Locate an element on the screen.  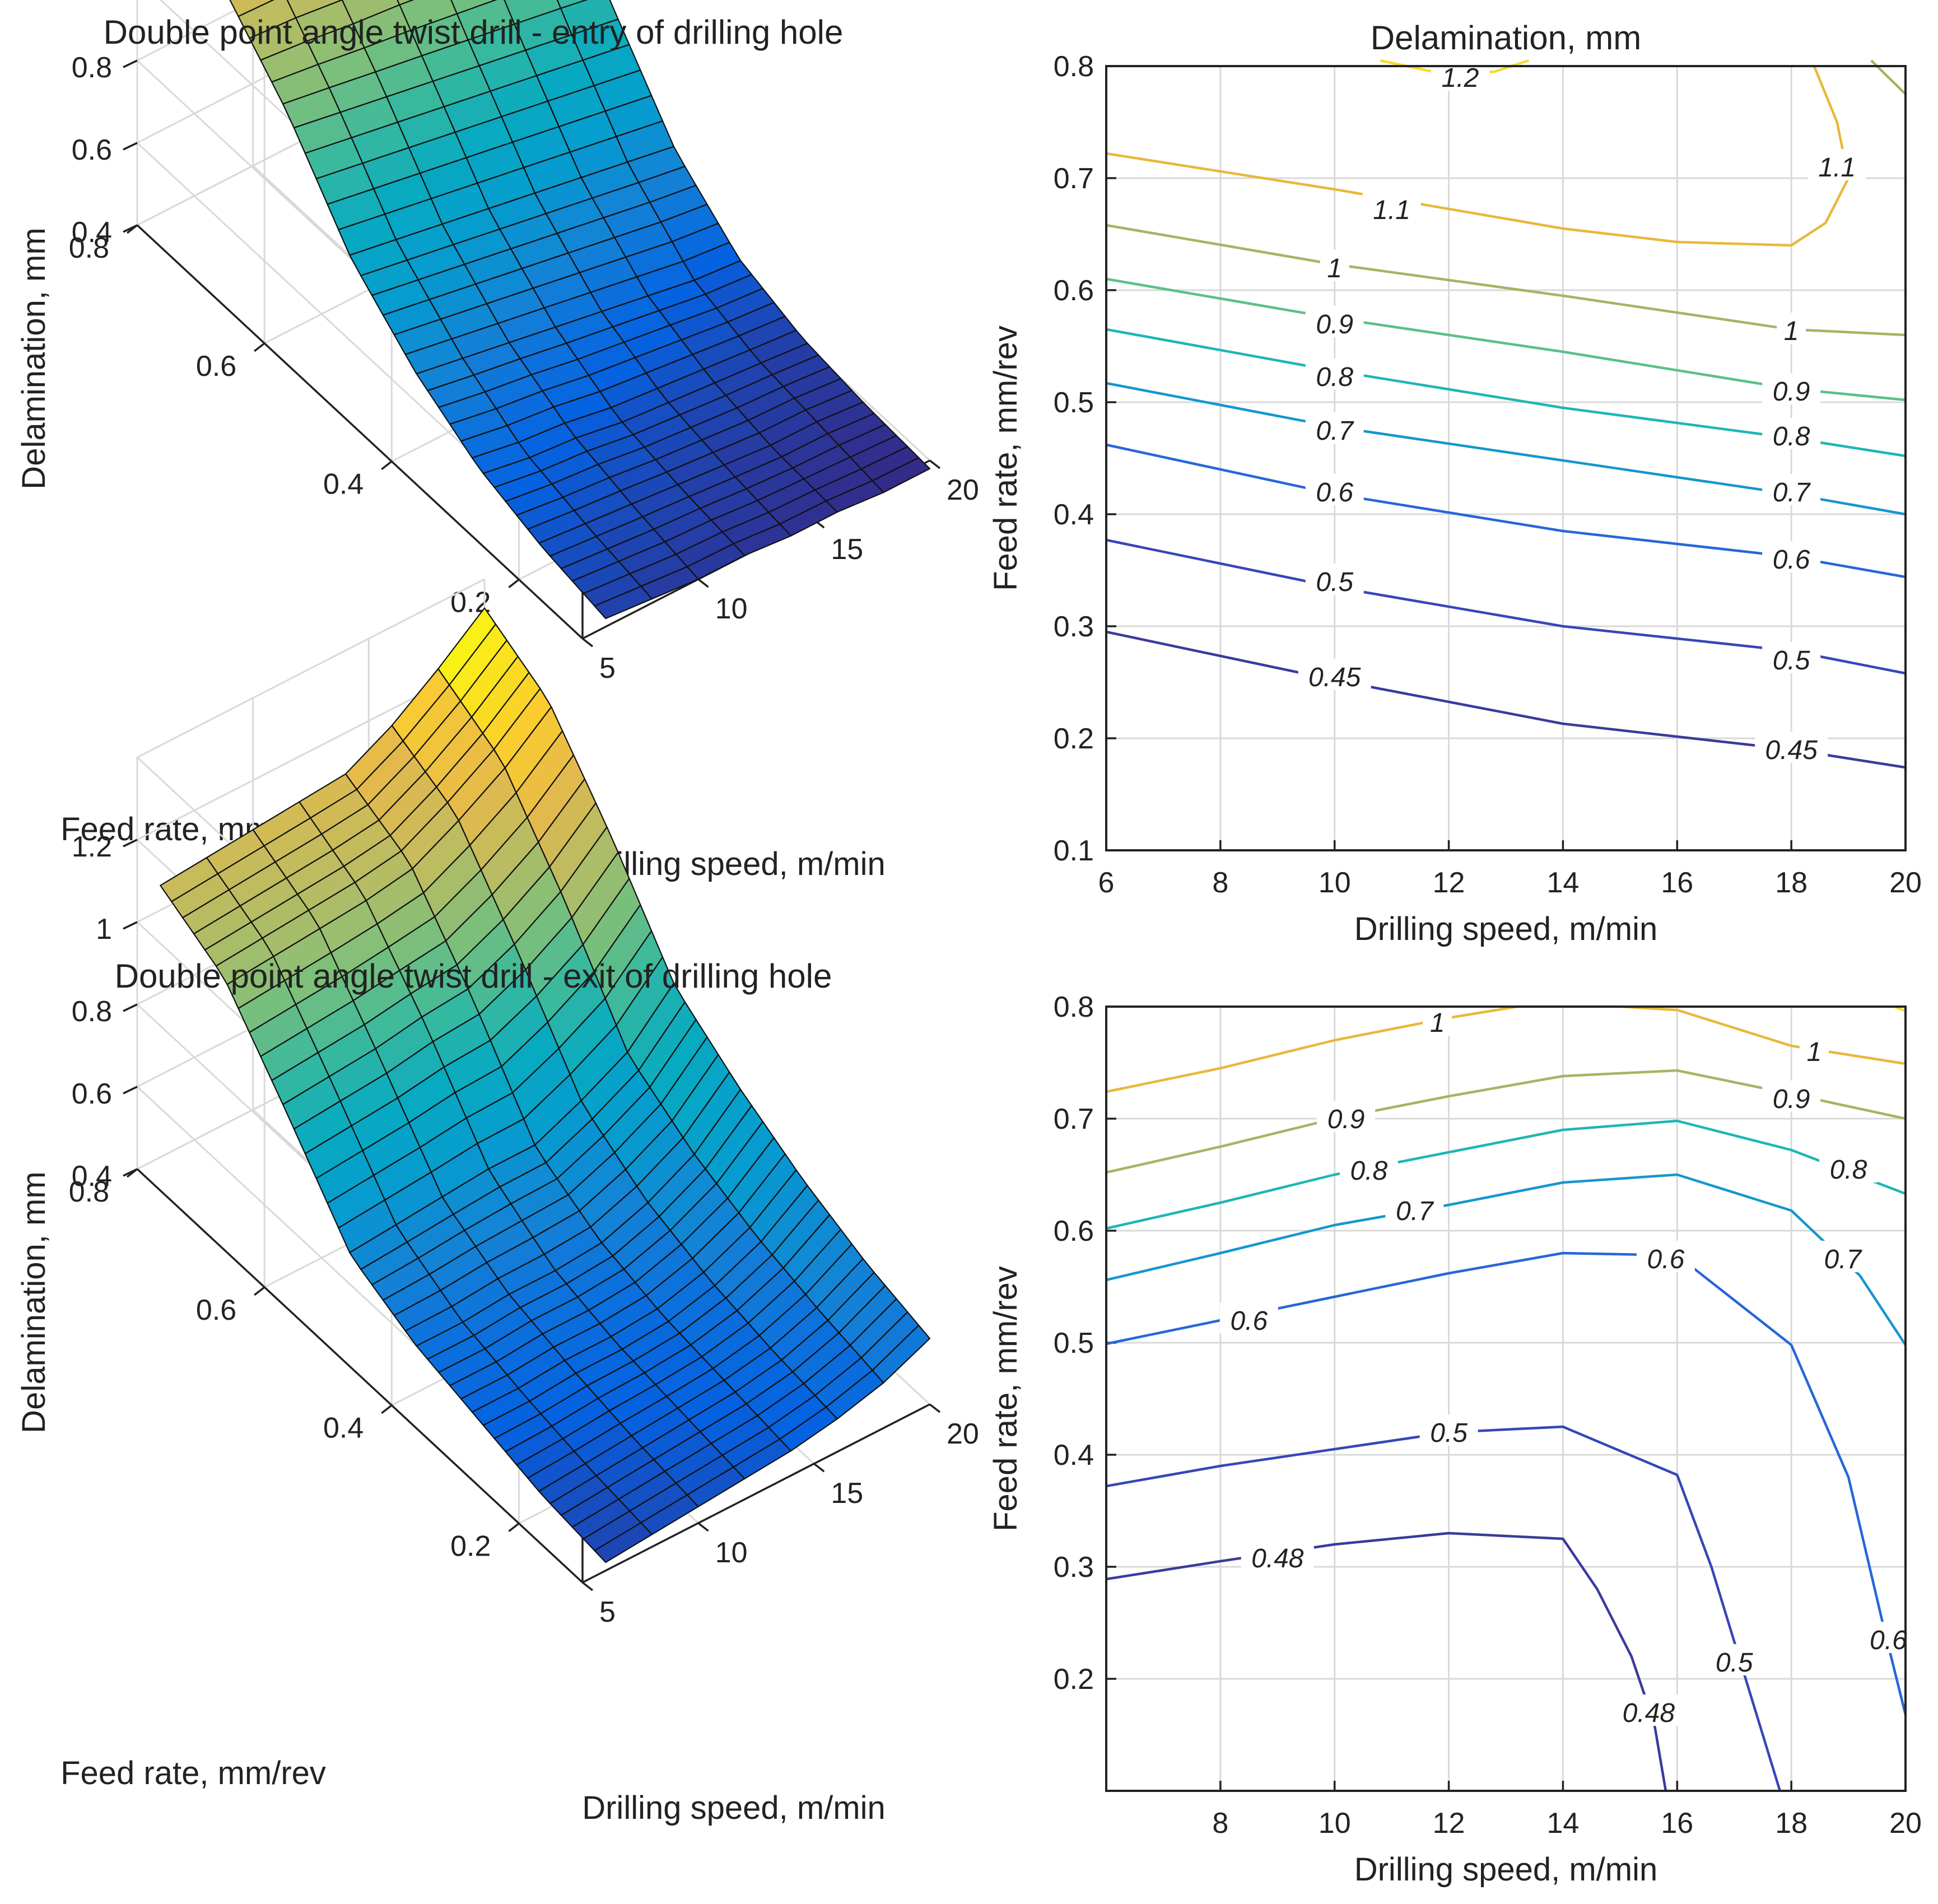
z-axis-label: Delamination, mm is located at coordinates (34, 1302).